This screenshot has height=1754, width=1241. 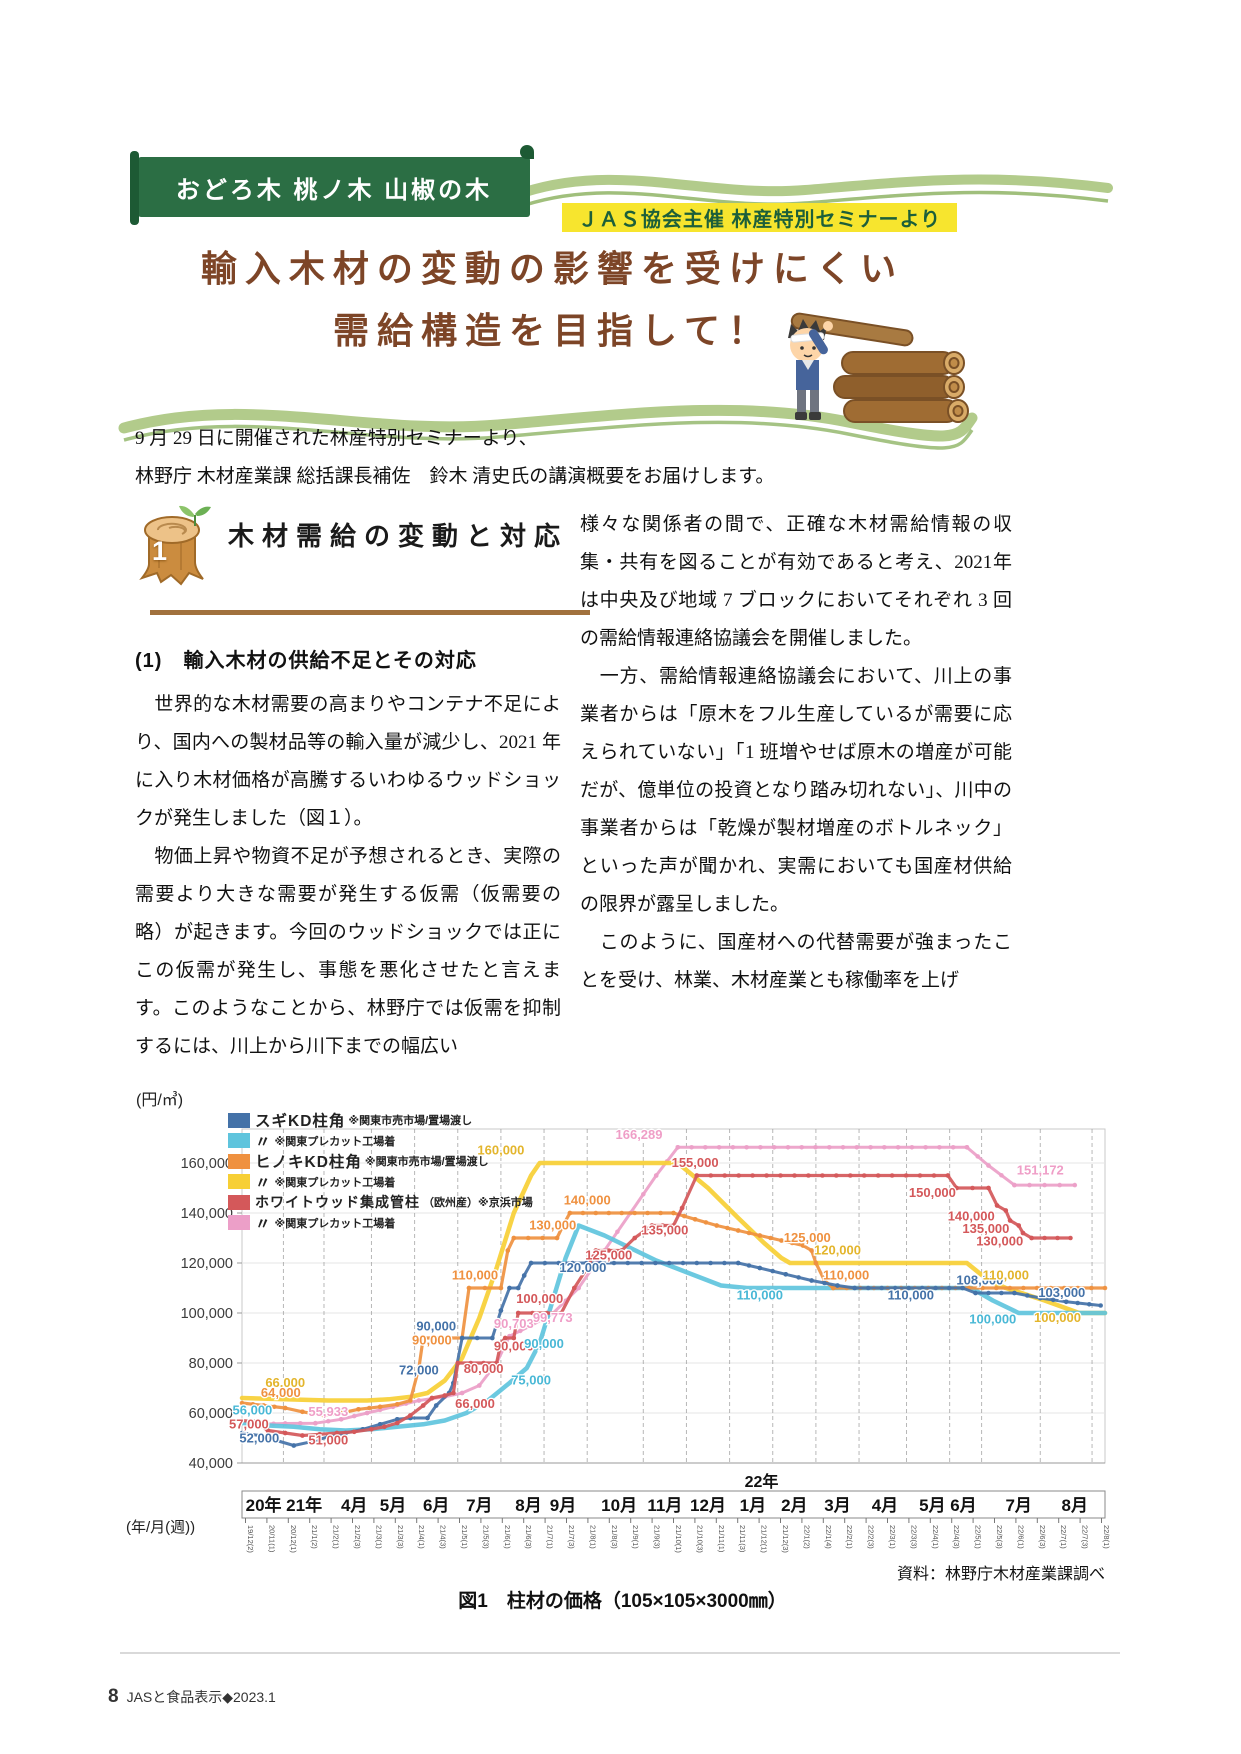 What do you see at coordinates (531, 1379) in the screenshot?
I see `svg-text: 75,000` at bounding box center [531, 1379].